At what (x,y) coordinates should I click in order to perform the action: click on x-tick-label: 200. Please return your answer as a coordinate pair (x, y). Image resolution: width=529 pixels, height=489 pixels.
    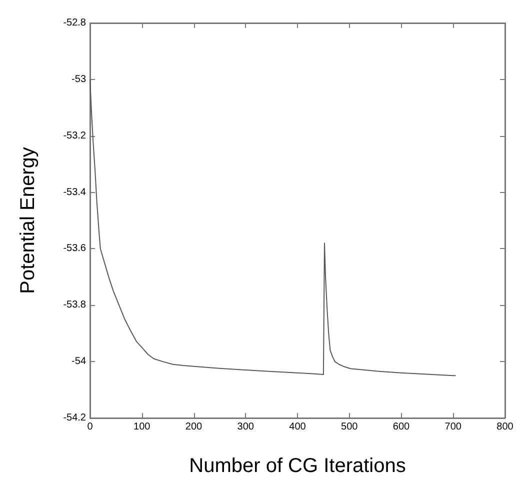
    Looking at the image, I should click on (194, 427).